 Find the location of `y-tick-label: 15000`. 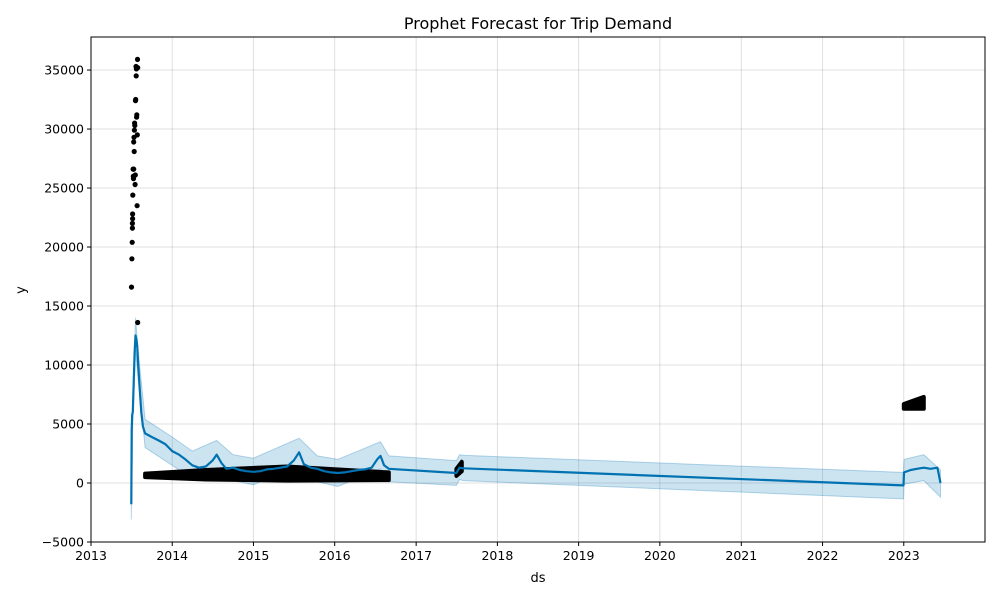

y-tick-label: 15000 is located at coordinates (64, 306).